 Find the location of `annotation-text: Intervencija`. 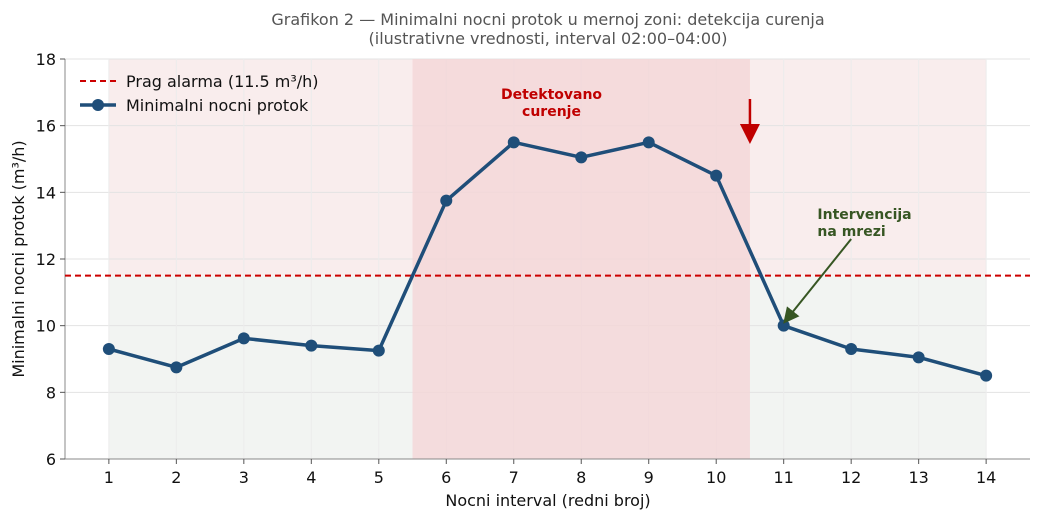

annotation-text: Intervencija is located at coordinates (864, 215).